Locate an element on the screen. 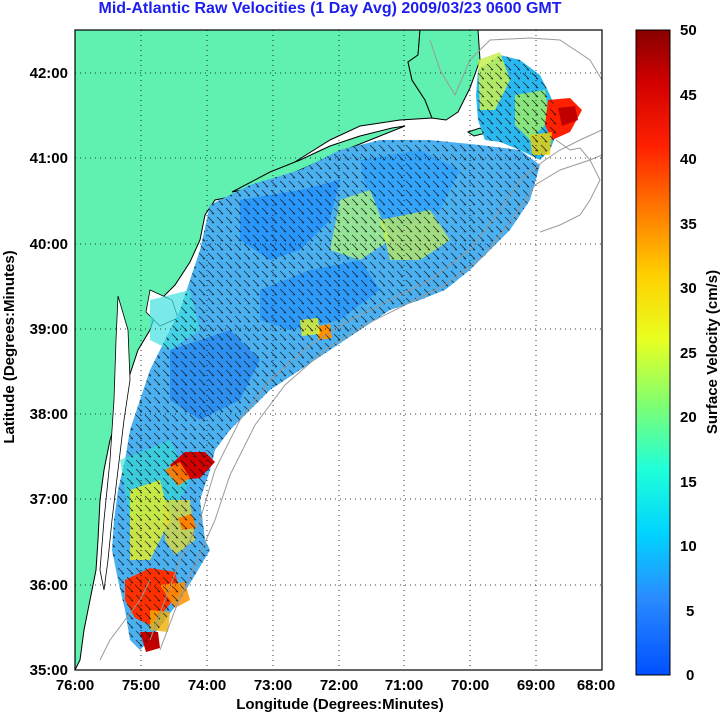  y-tick-label: 36:00 is located at coordinates (49, 585).